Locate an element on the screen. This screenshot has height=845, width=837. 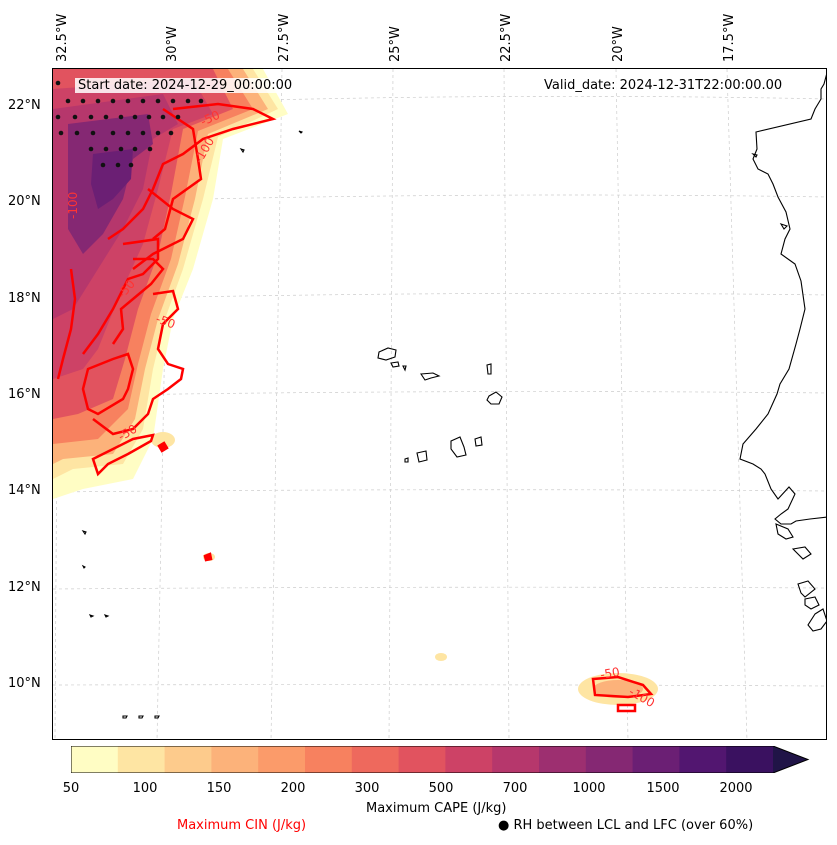
colorbar is located at coordinates (440, 759).